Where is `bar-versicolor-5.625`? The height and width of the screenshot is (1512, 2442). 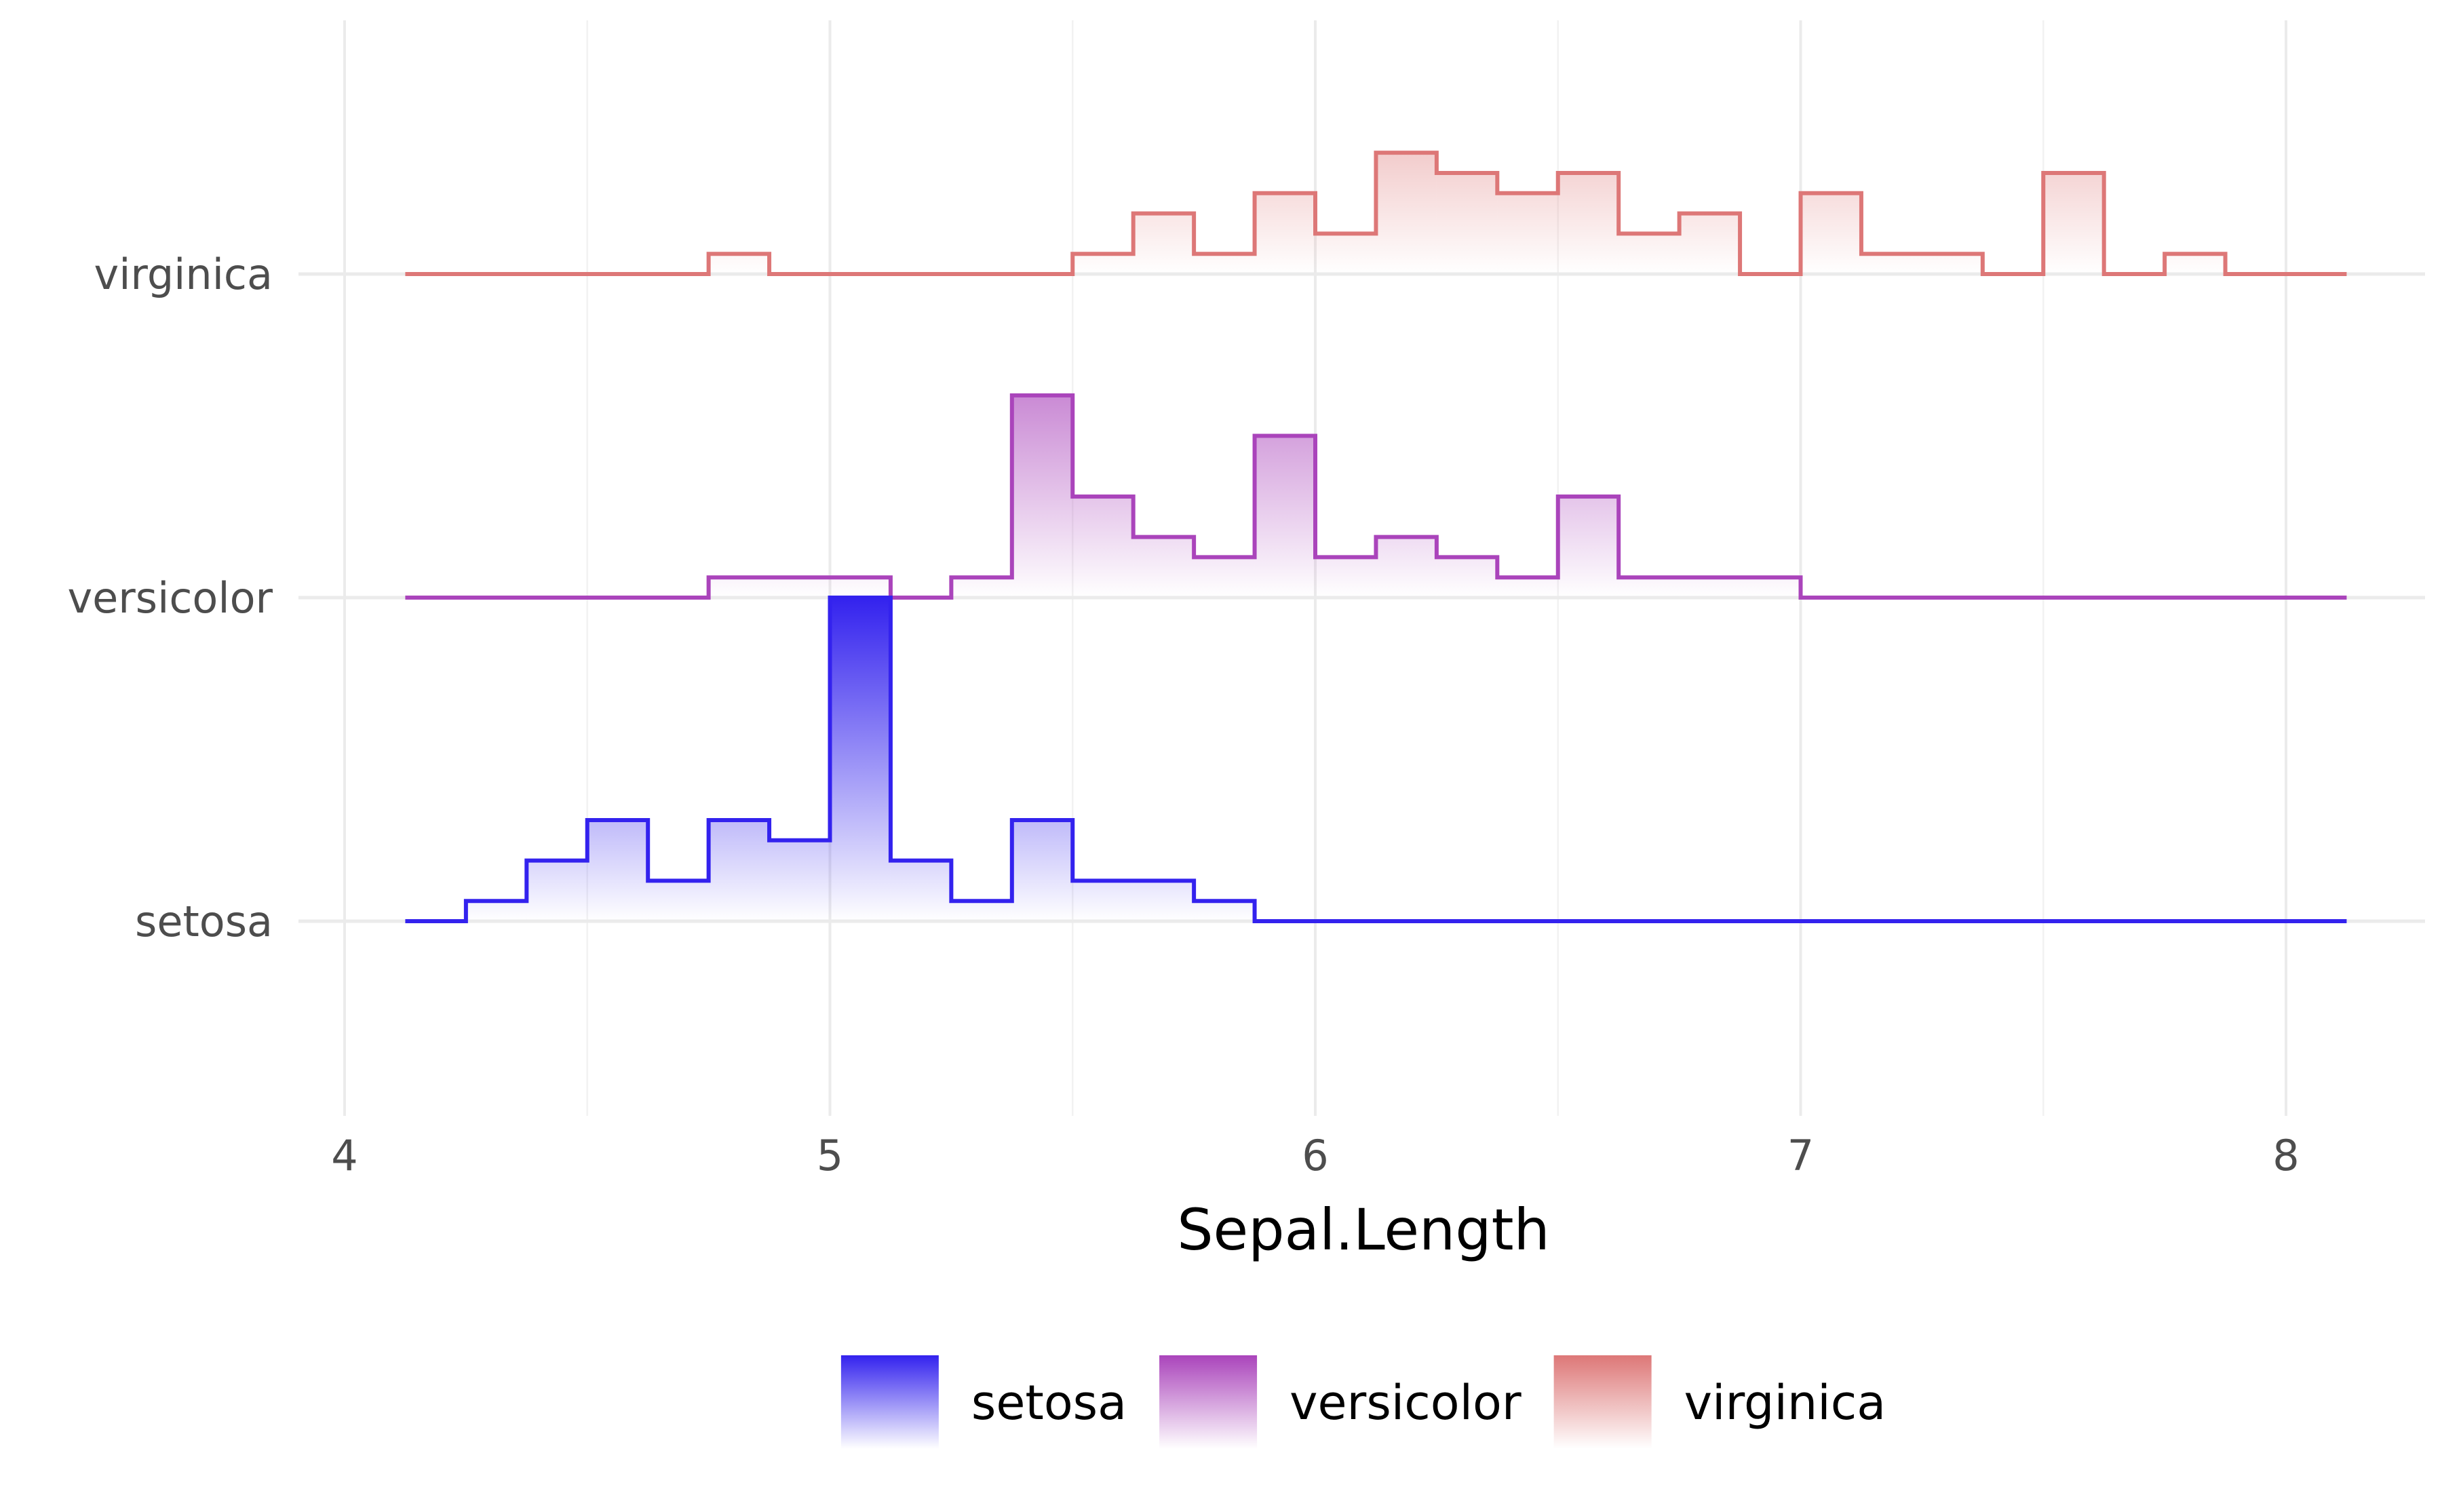
bar-versicolor-5.625 is located at coordinates (1164, 568).